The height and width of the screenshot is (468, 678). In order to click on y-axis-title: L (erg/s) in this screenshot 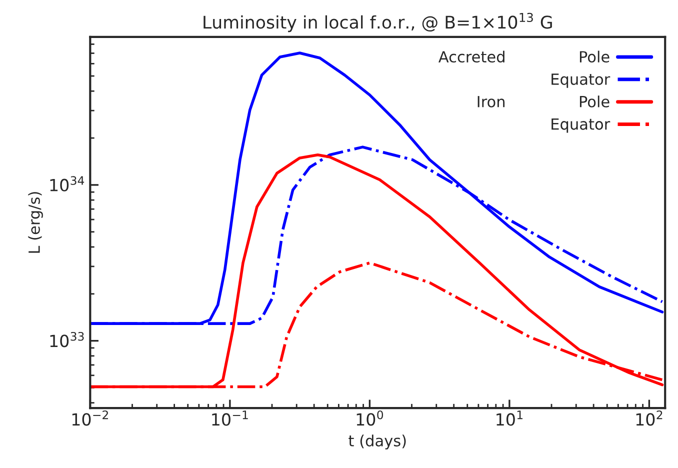, I will do `click(35, 222)`.